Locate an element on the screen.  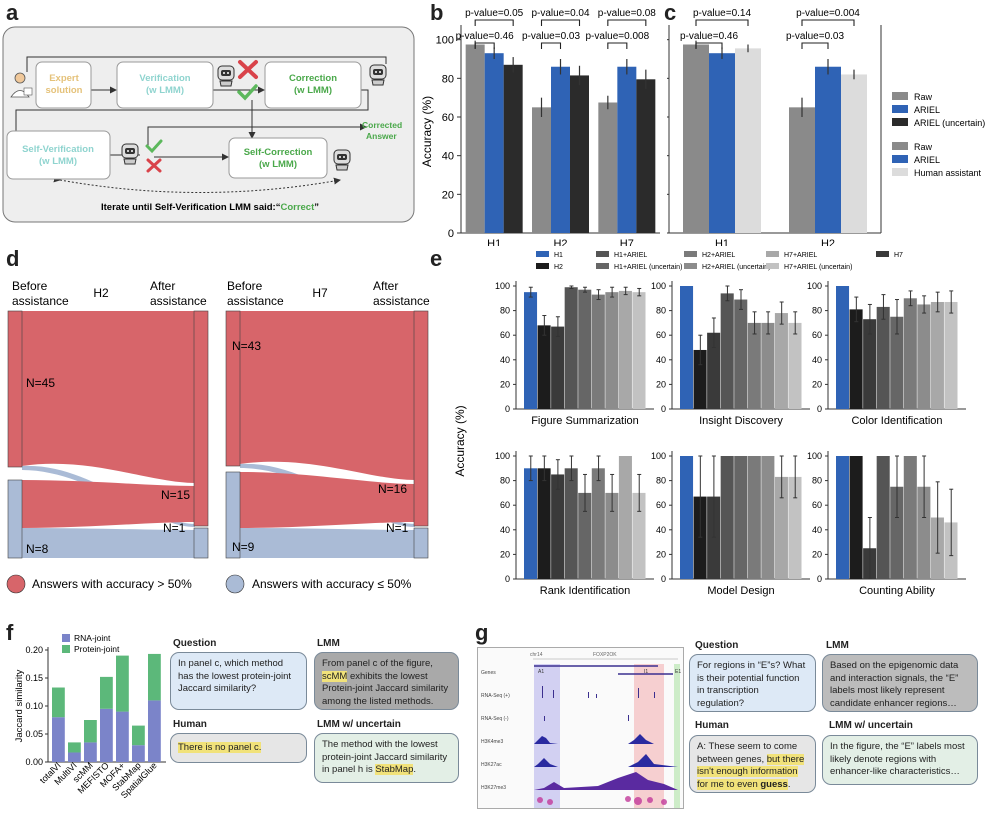
correction-box is located at coordinates (313, 85).